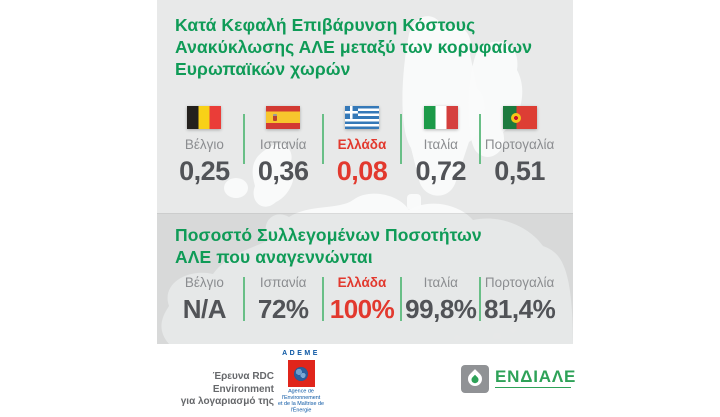 This screenshot has height=417, width=720. What do you see at coordinates (301, 353) in the screenshot?
I see `ademe-logo-name: ADEME` at bounding box center [301, 353].